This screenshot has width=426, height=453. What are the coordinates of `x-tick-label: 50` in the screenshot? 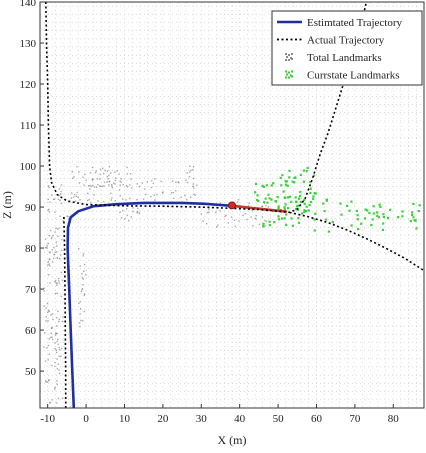 It's located at (279, 419).